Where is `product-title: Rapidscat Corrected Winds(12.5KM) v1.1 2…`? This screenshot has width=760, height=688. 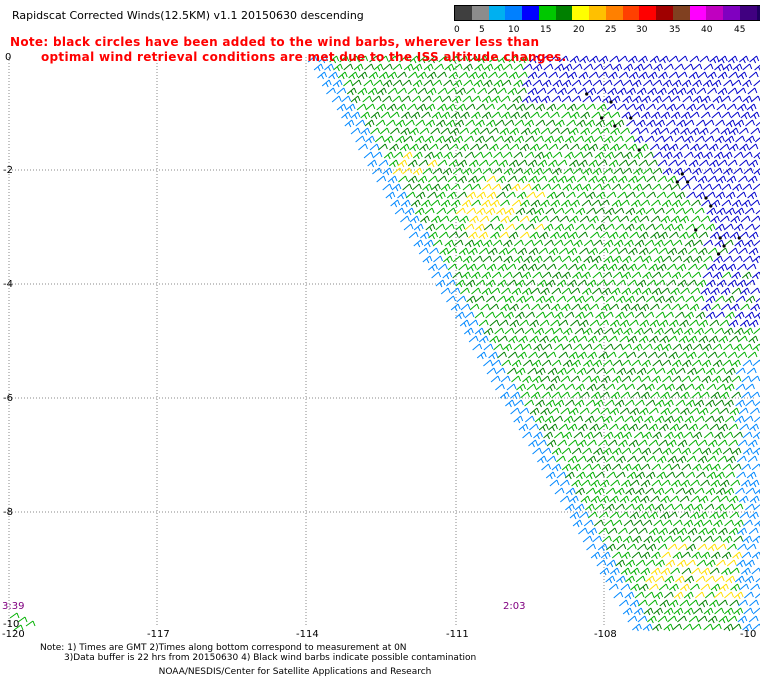
product-title: Rapidscat Corrected Winds(12.5KM) v1.1 2… is located at coordinates (188, 15).